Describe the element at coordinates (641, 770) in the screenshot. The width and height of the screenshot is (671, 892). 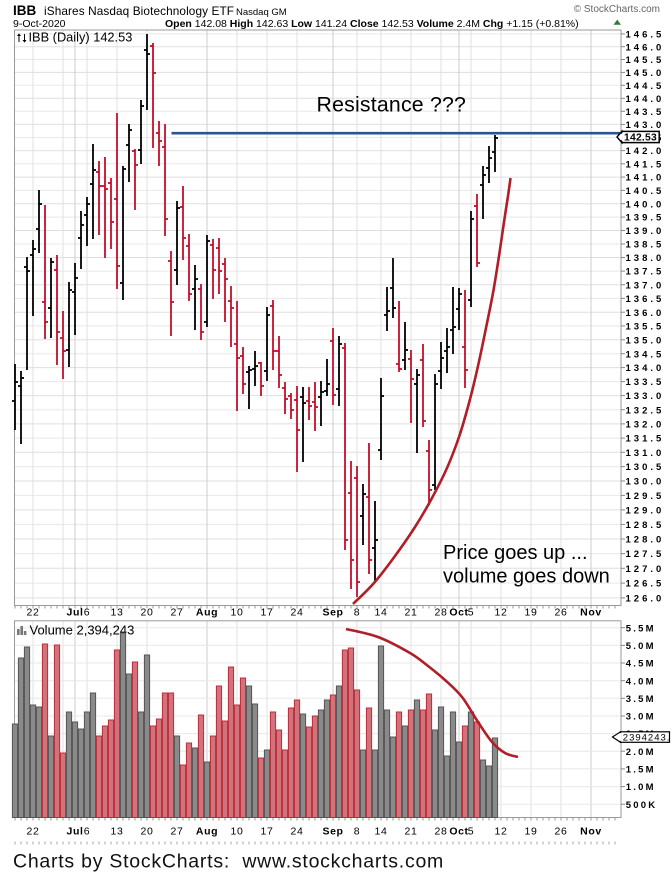
I see `svg-text: 1.5M` at that location.